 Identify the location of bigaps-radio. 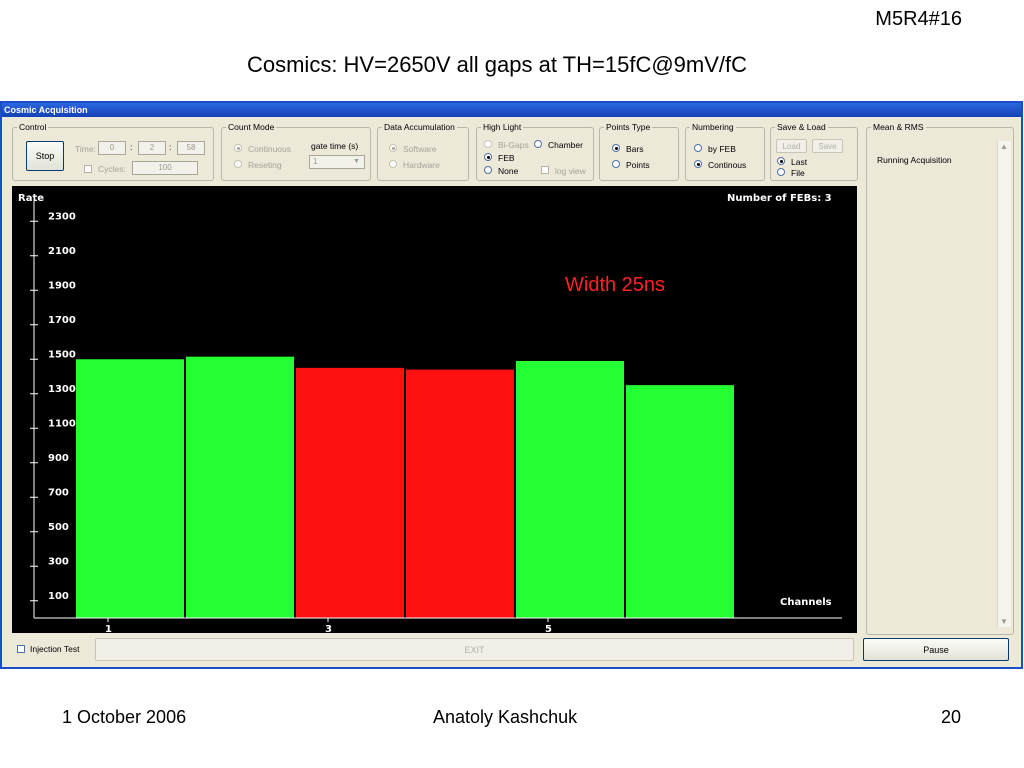
(488, 144).